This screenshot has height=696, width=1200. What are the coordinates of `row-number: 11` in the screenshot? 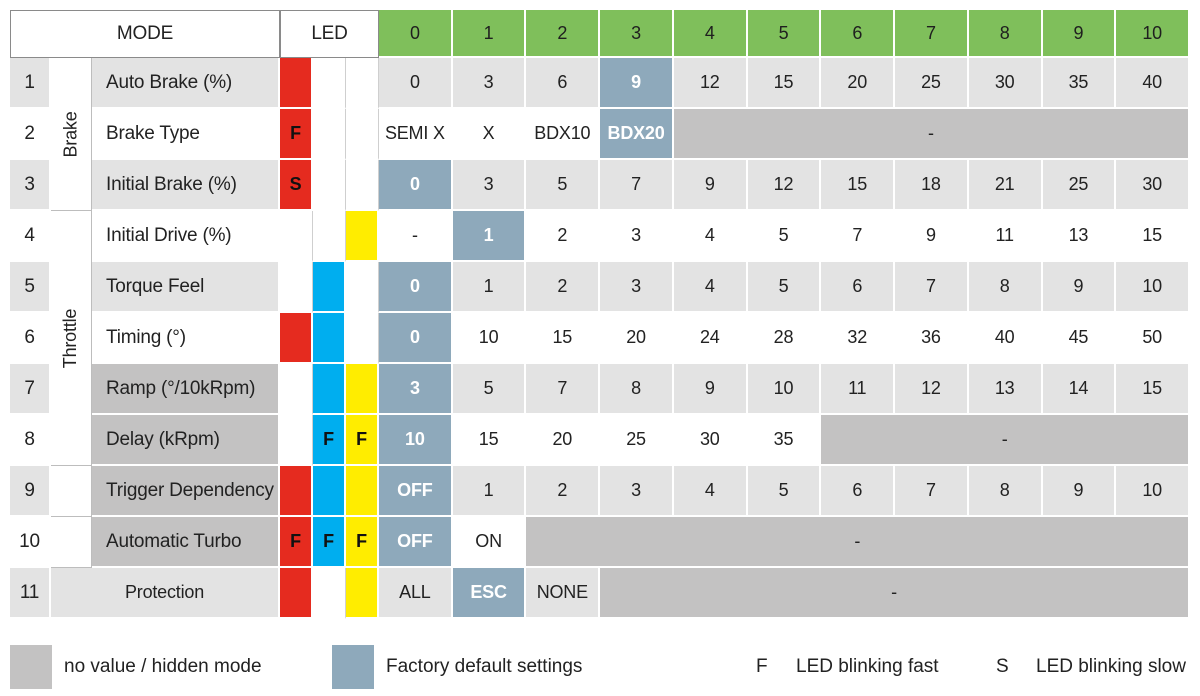 It's located at (30, 593).